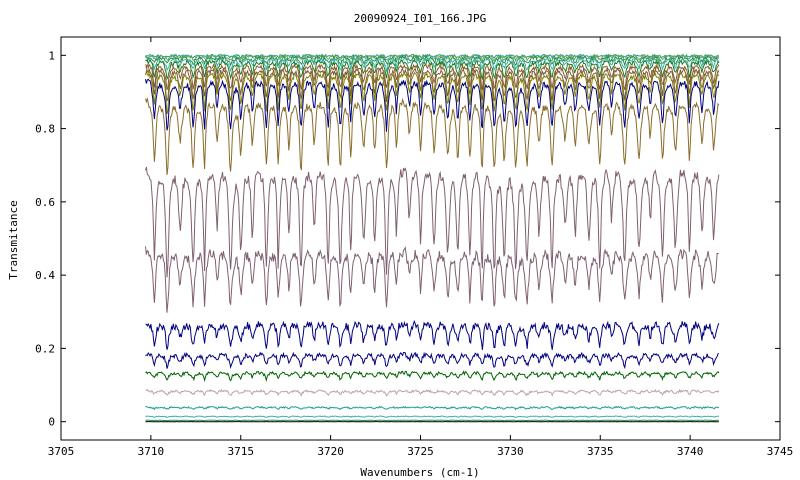 Image resolution: width=800 pixels, height=480 pixels. Describe the element at coordinates (600, 451) in the screenshot. I see `x-tick-label-3735: 3735` at that location.